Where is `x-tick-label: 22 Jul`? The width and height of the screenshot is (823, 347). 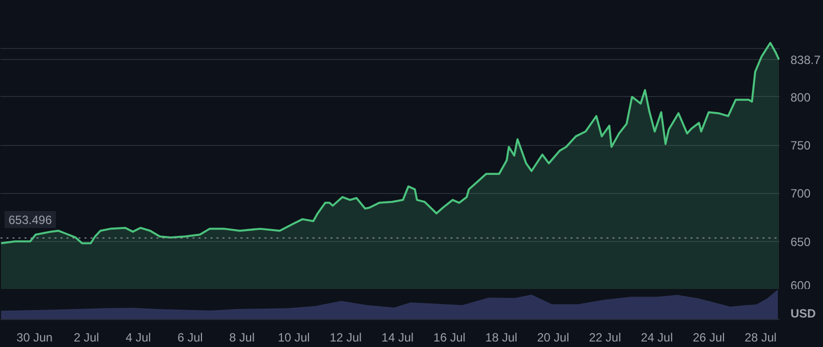
x-tick-label: 22 Jul is located at coordinates (605, 337).